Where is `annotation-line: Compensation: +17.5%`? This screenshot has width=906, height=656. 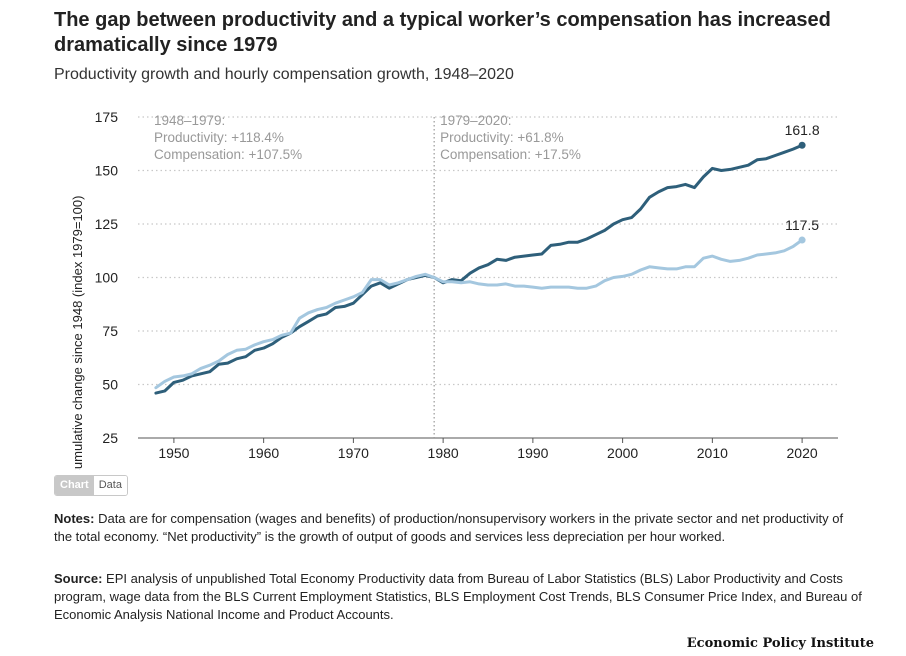
annotation-line: Compensation: +17.5% is located at coordinates (510, 154).